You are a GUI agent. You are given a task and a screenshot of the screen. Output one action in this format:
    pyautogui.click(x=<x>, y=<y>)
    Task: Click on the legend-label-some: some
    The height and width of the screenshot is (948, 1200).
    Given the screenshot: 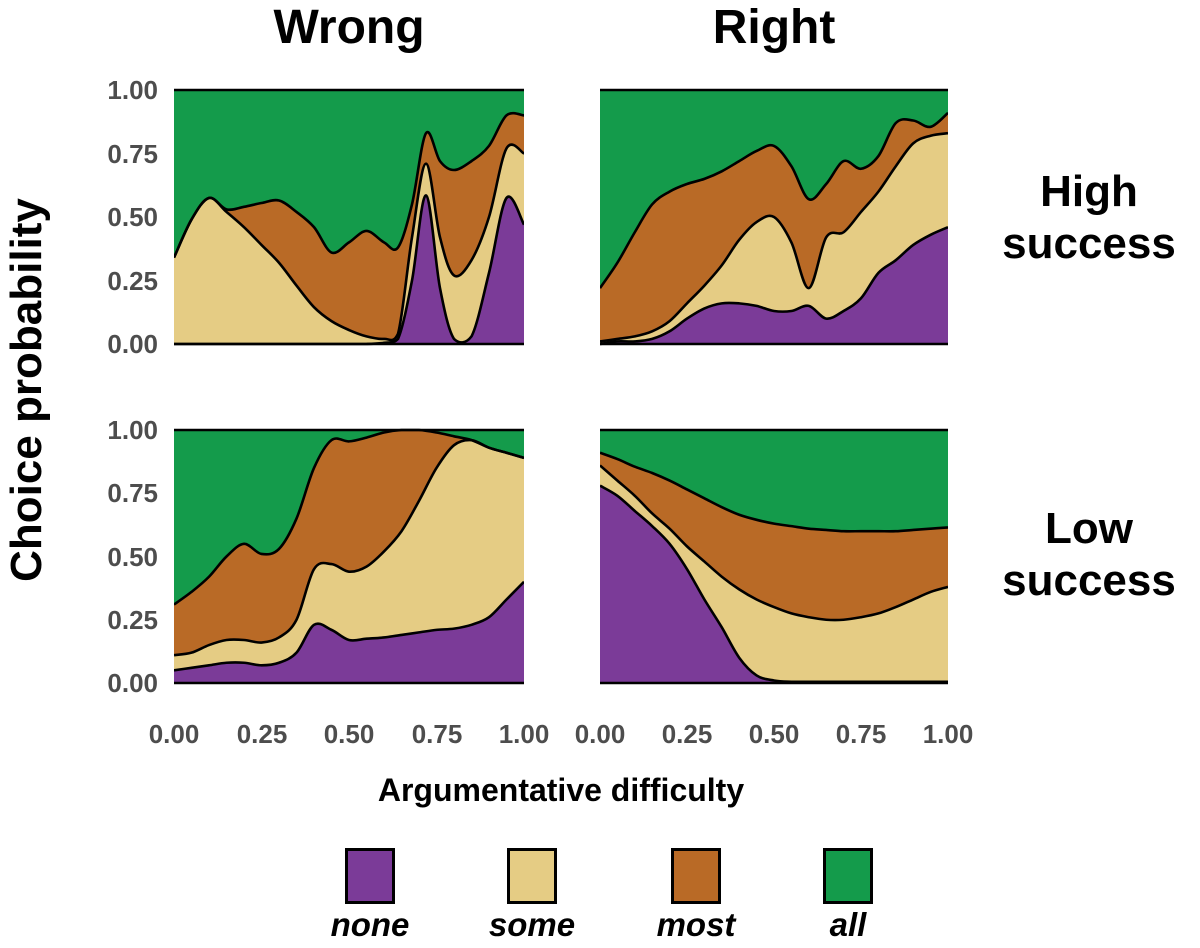 What is the action you would take?
    pyautogui.click(x=532, y=924)
    